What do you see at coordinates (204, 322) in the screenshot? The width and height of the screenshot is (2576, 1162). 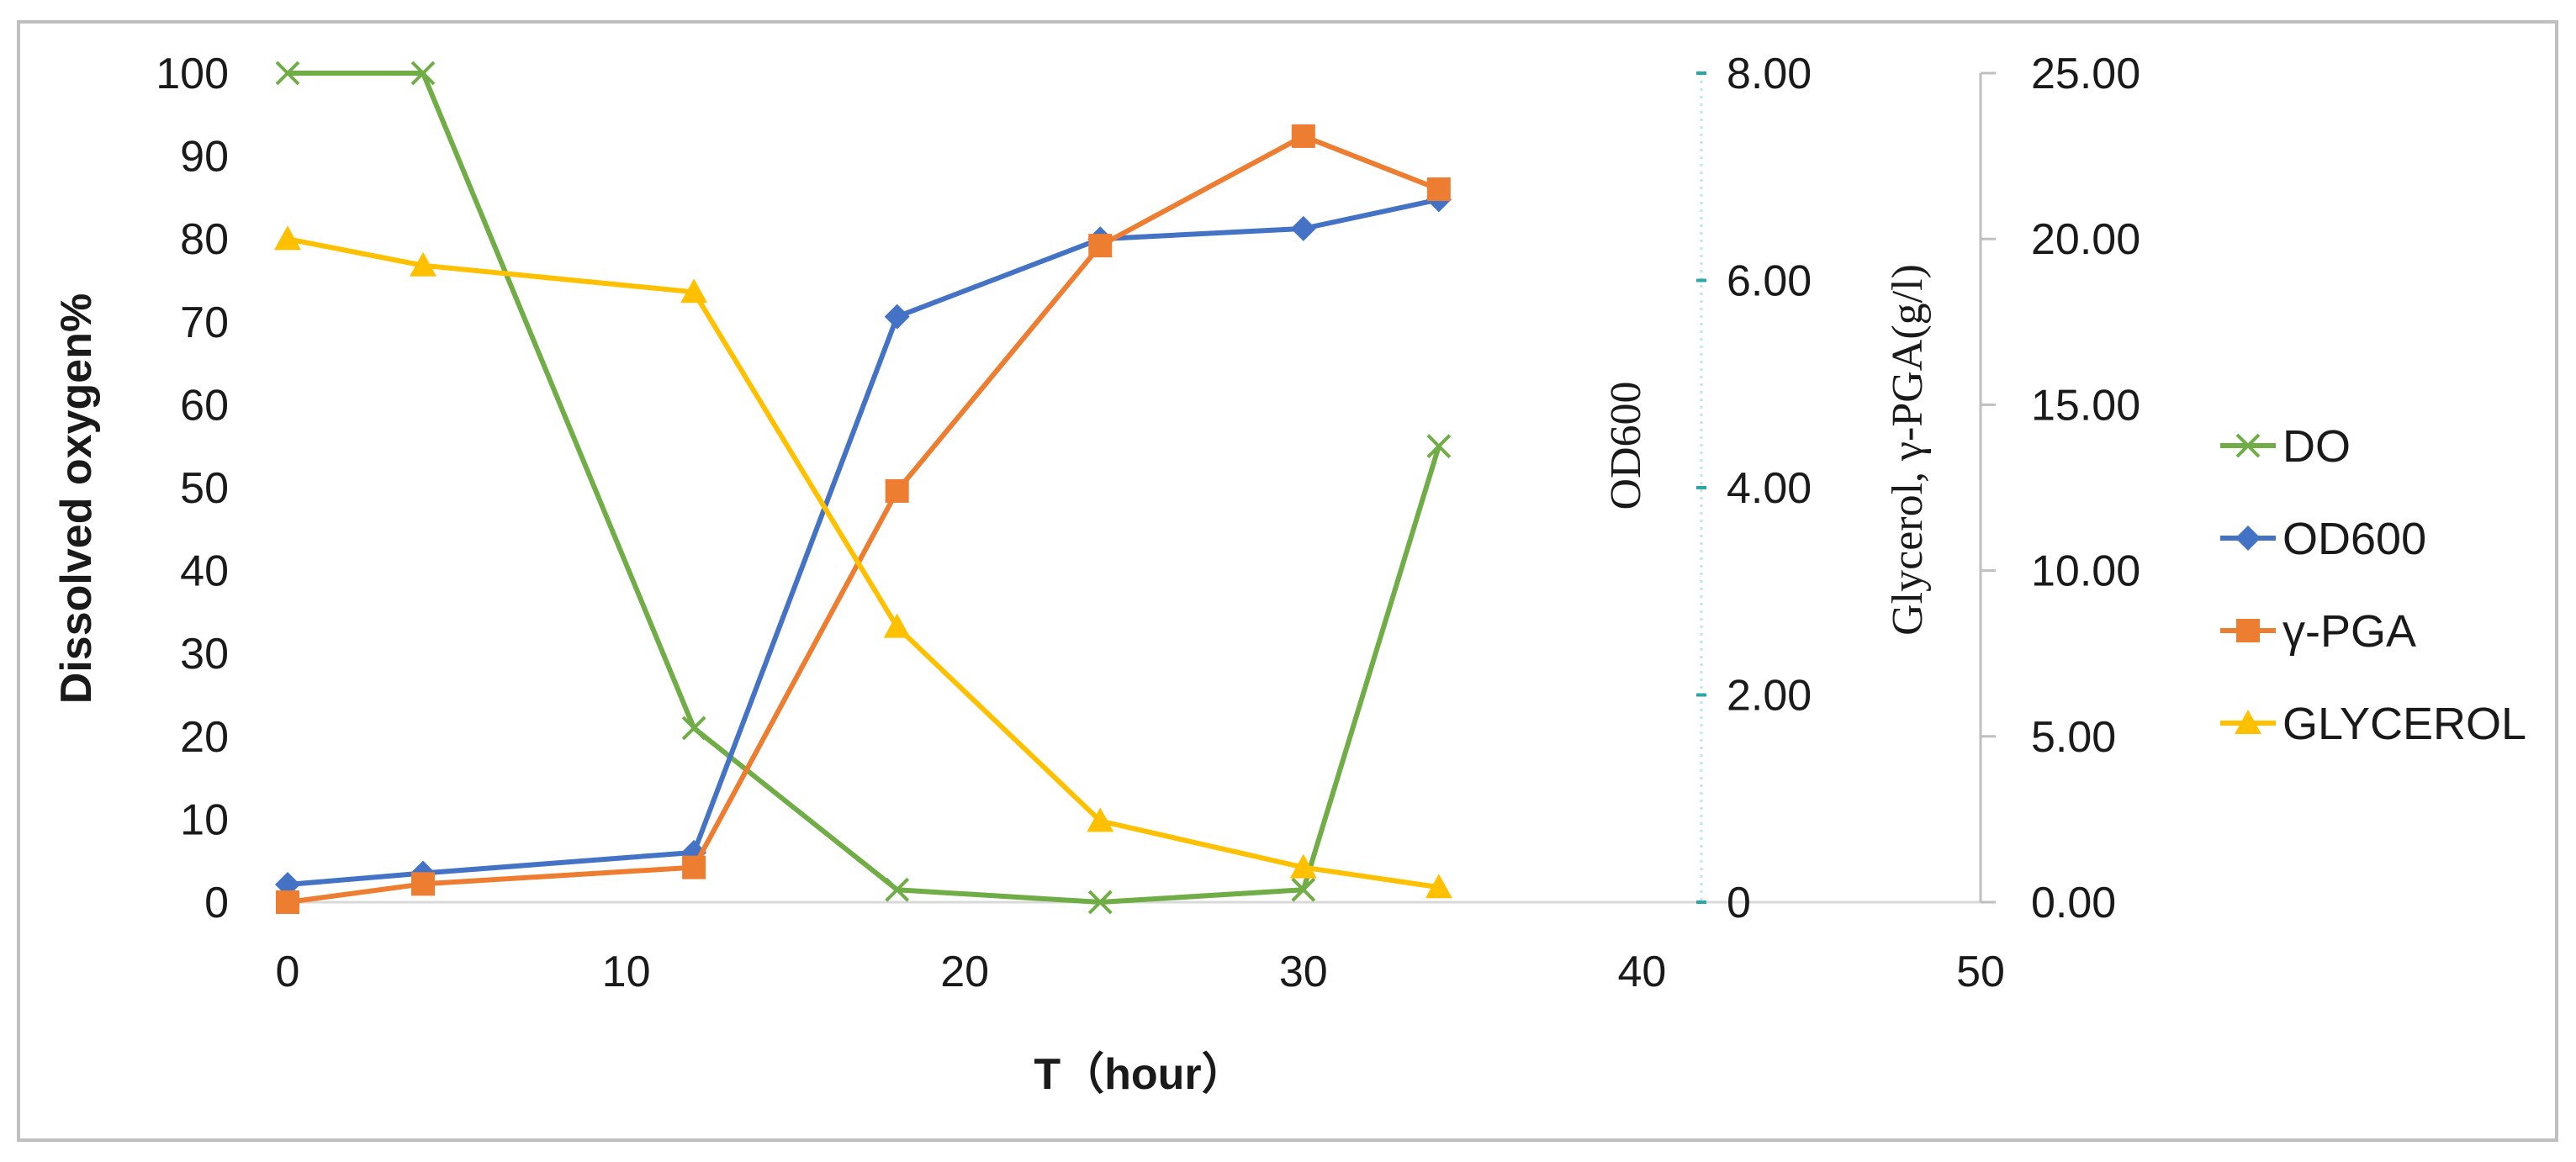 I see `left-tick-label: 70` at bounding box center [204, 322].